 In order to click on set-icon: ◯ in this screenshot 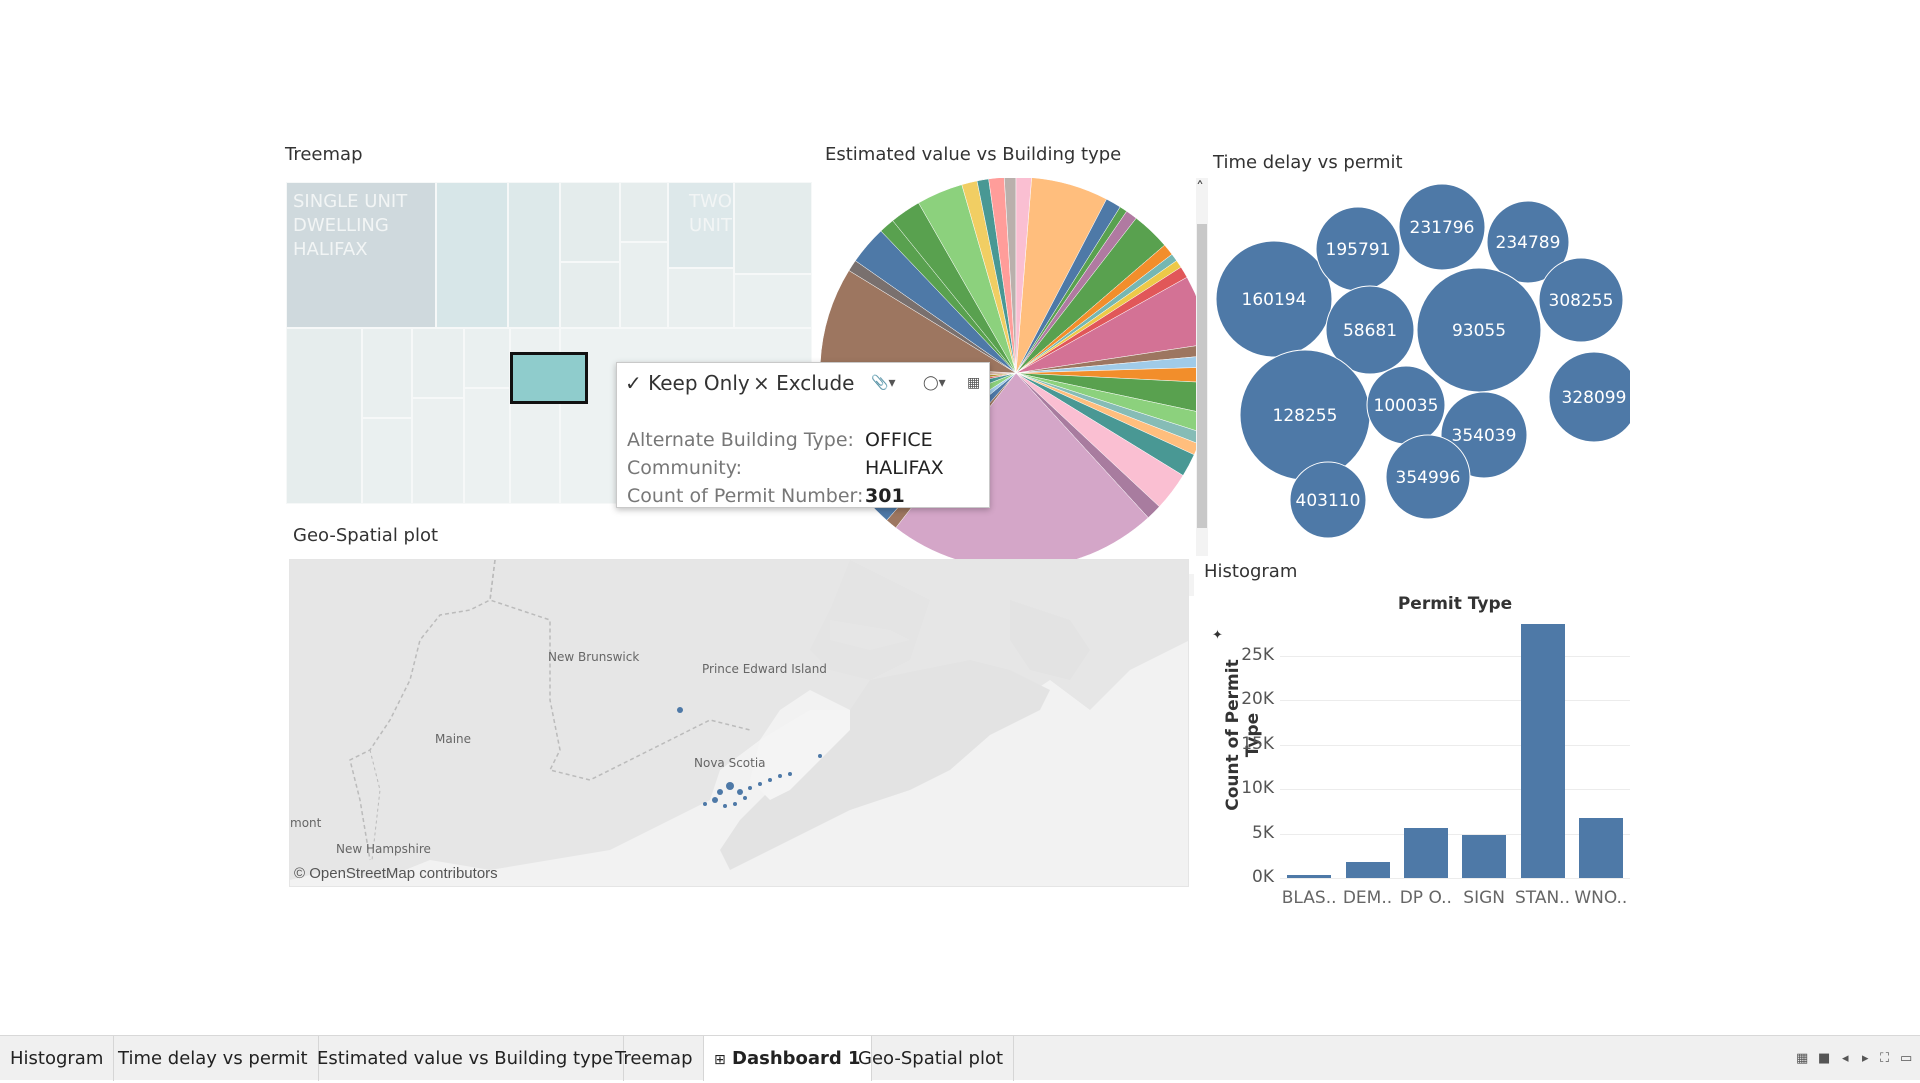, I will do `click(931, 383)`.